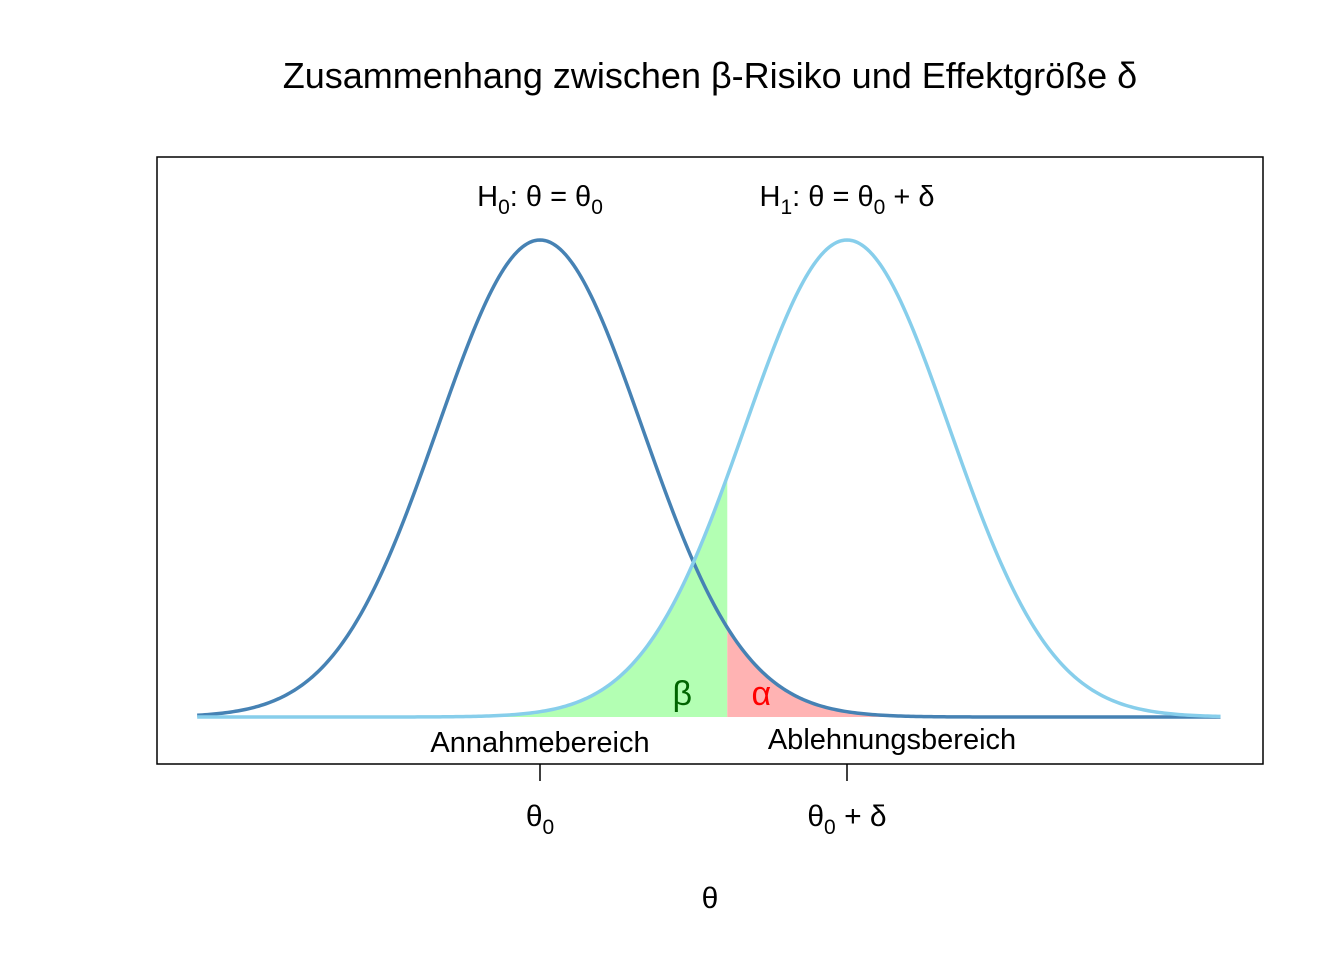  What do you see at coordinates (462, 596) in the screenshot?
I see `beta-region` at bounding box center [462, 596].